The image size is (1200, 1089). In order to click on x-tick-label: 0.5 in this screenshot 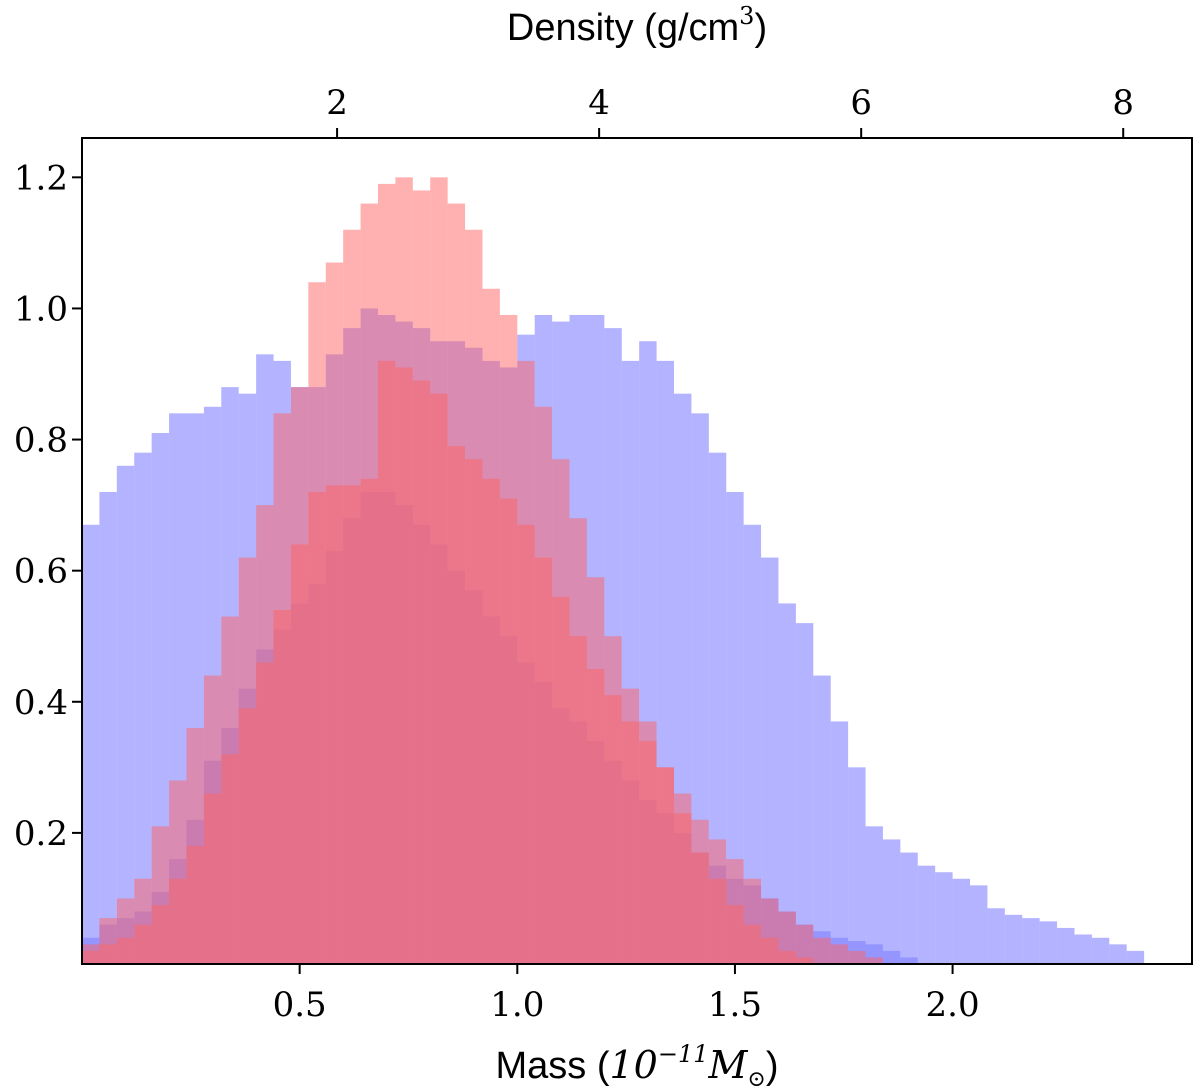, I will do `click(300, 1005)`.